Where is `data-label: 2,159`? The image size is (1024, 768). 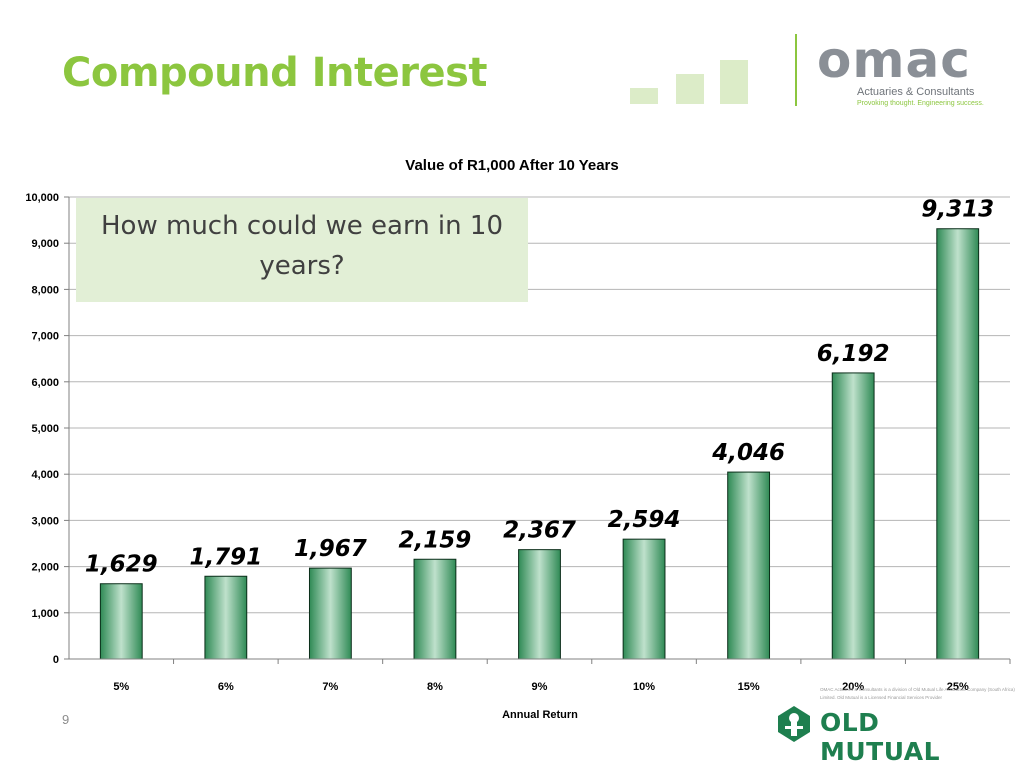
data-label: 2,159 is located at coordinates (435, 540).